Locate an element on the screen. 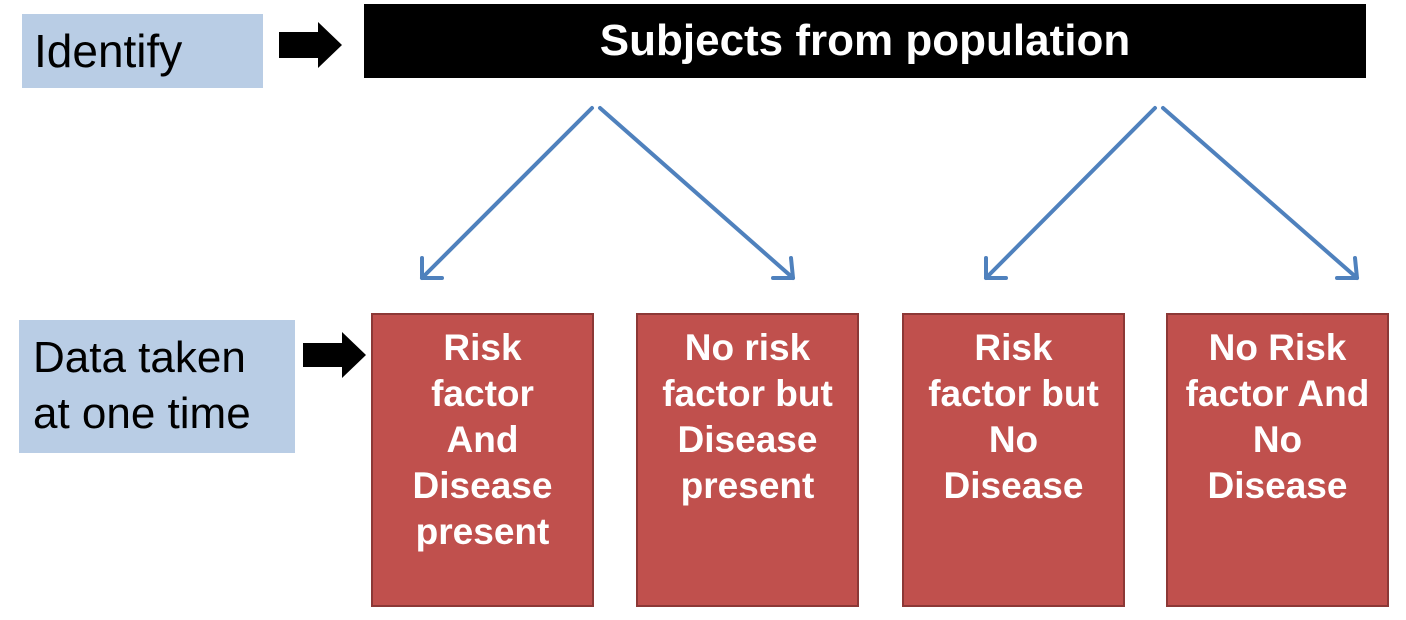 The width and height of the screenshot is (1406, 620). data-taken-label: Data taken at one time is located at coordinates (157, 386).